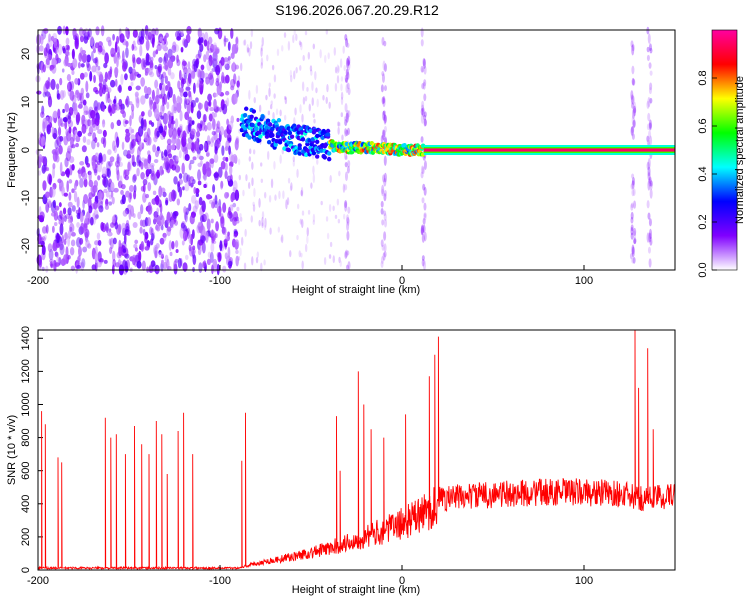 Image resolution: width=750 pixels, height=600 pixels. What do you see at coordinates (356, 290) in the screenshot?
I see `heatmap-x-axis-title: Height of straight line (km)` at bounding box center [356, 290].